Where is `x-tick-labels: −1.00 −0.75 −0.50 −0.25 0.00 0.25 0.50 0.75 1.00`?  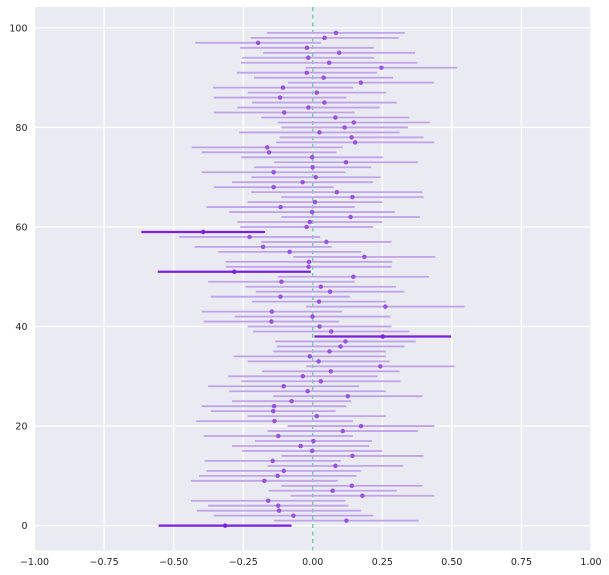
x-tick-labels: −1.00 −0.75 −0.50 −0.25 0.00 0.25 0.50 0.75 1.00 is located at coordinates (311, 562).